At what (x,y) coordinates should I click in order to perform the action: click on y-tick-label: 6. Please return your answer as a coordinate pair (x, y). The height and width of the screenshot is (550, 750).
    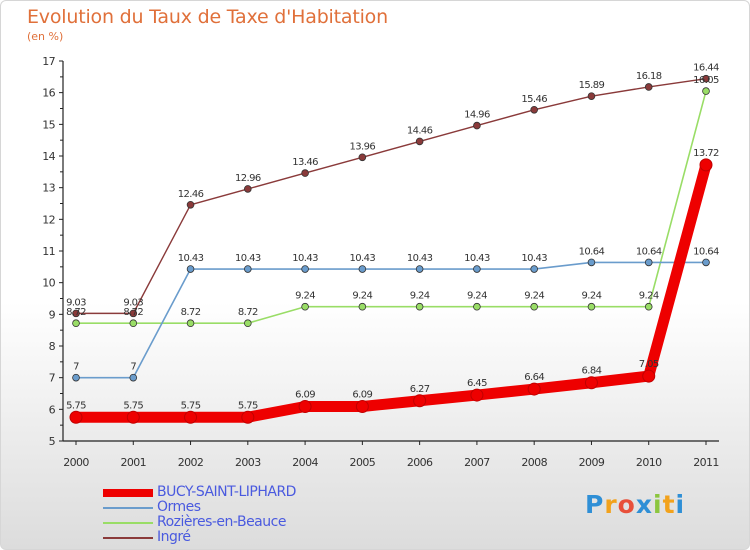
    Looking at the image, I should click on (52, 409).